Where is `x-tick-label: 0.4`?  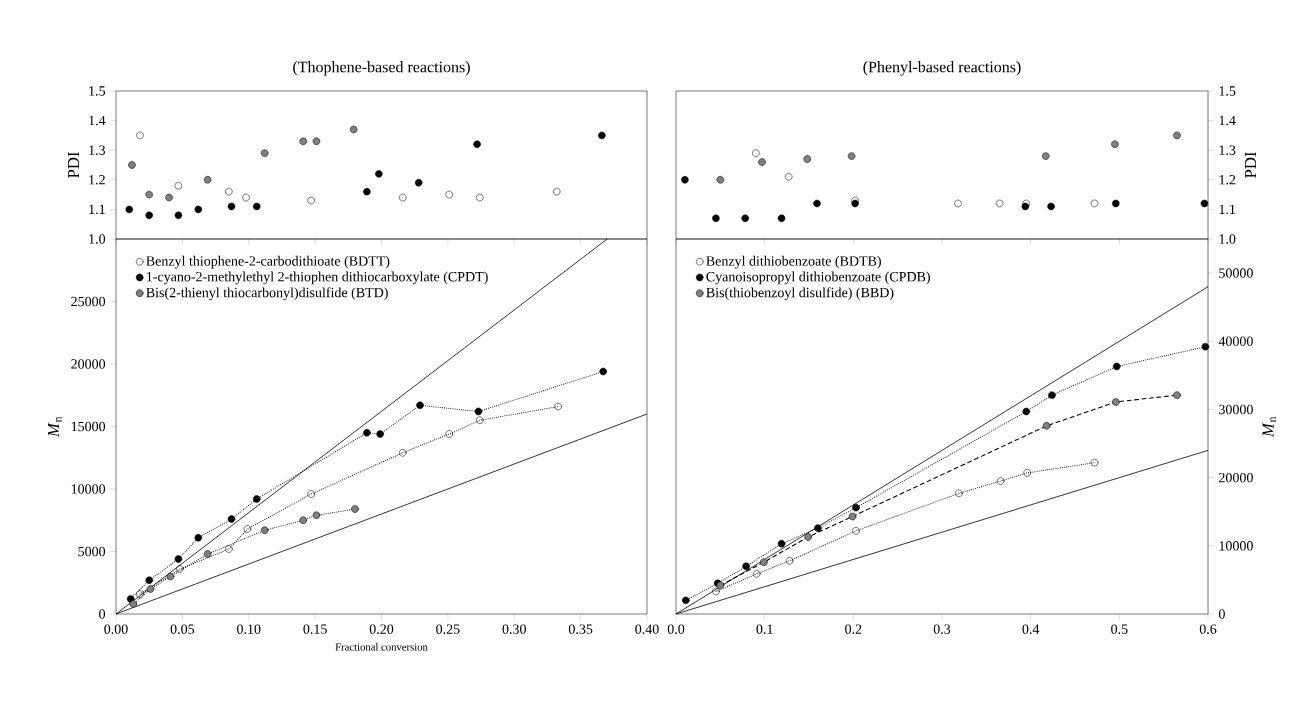
x-tick-label: 0.4 is located at coordinates (1031, 629).